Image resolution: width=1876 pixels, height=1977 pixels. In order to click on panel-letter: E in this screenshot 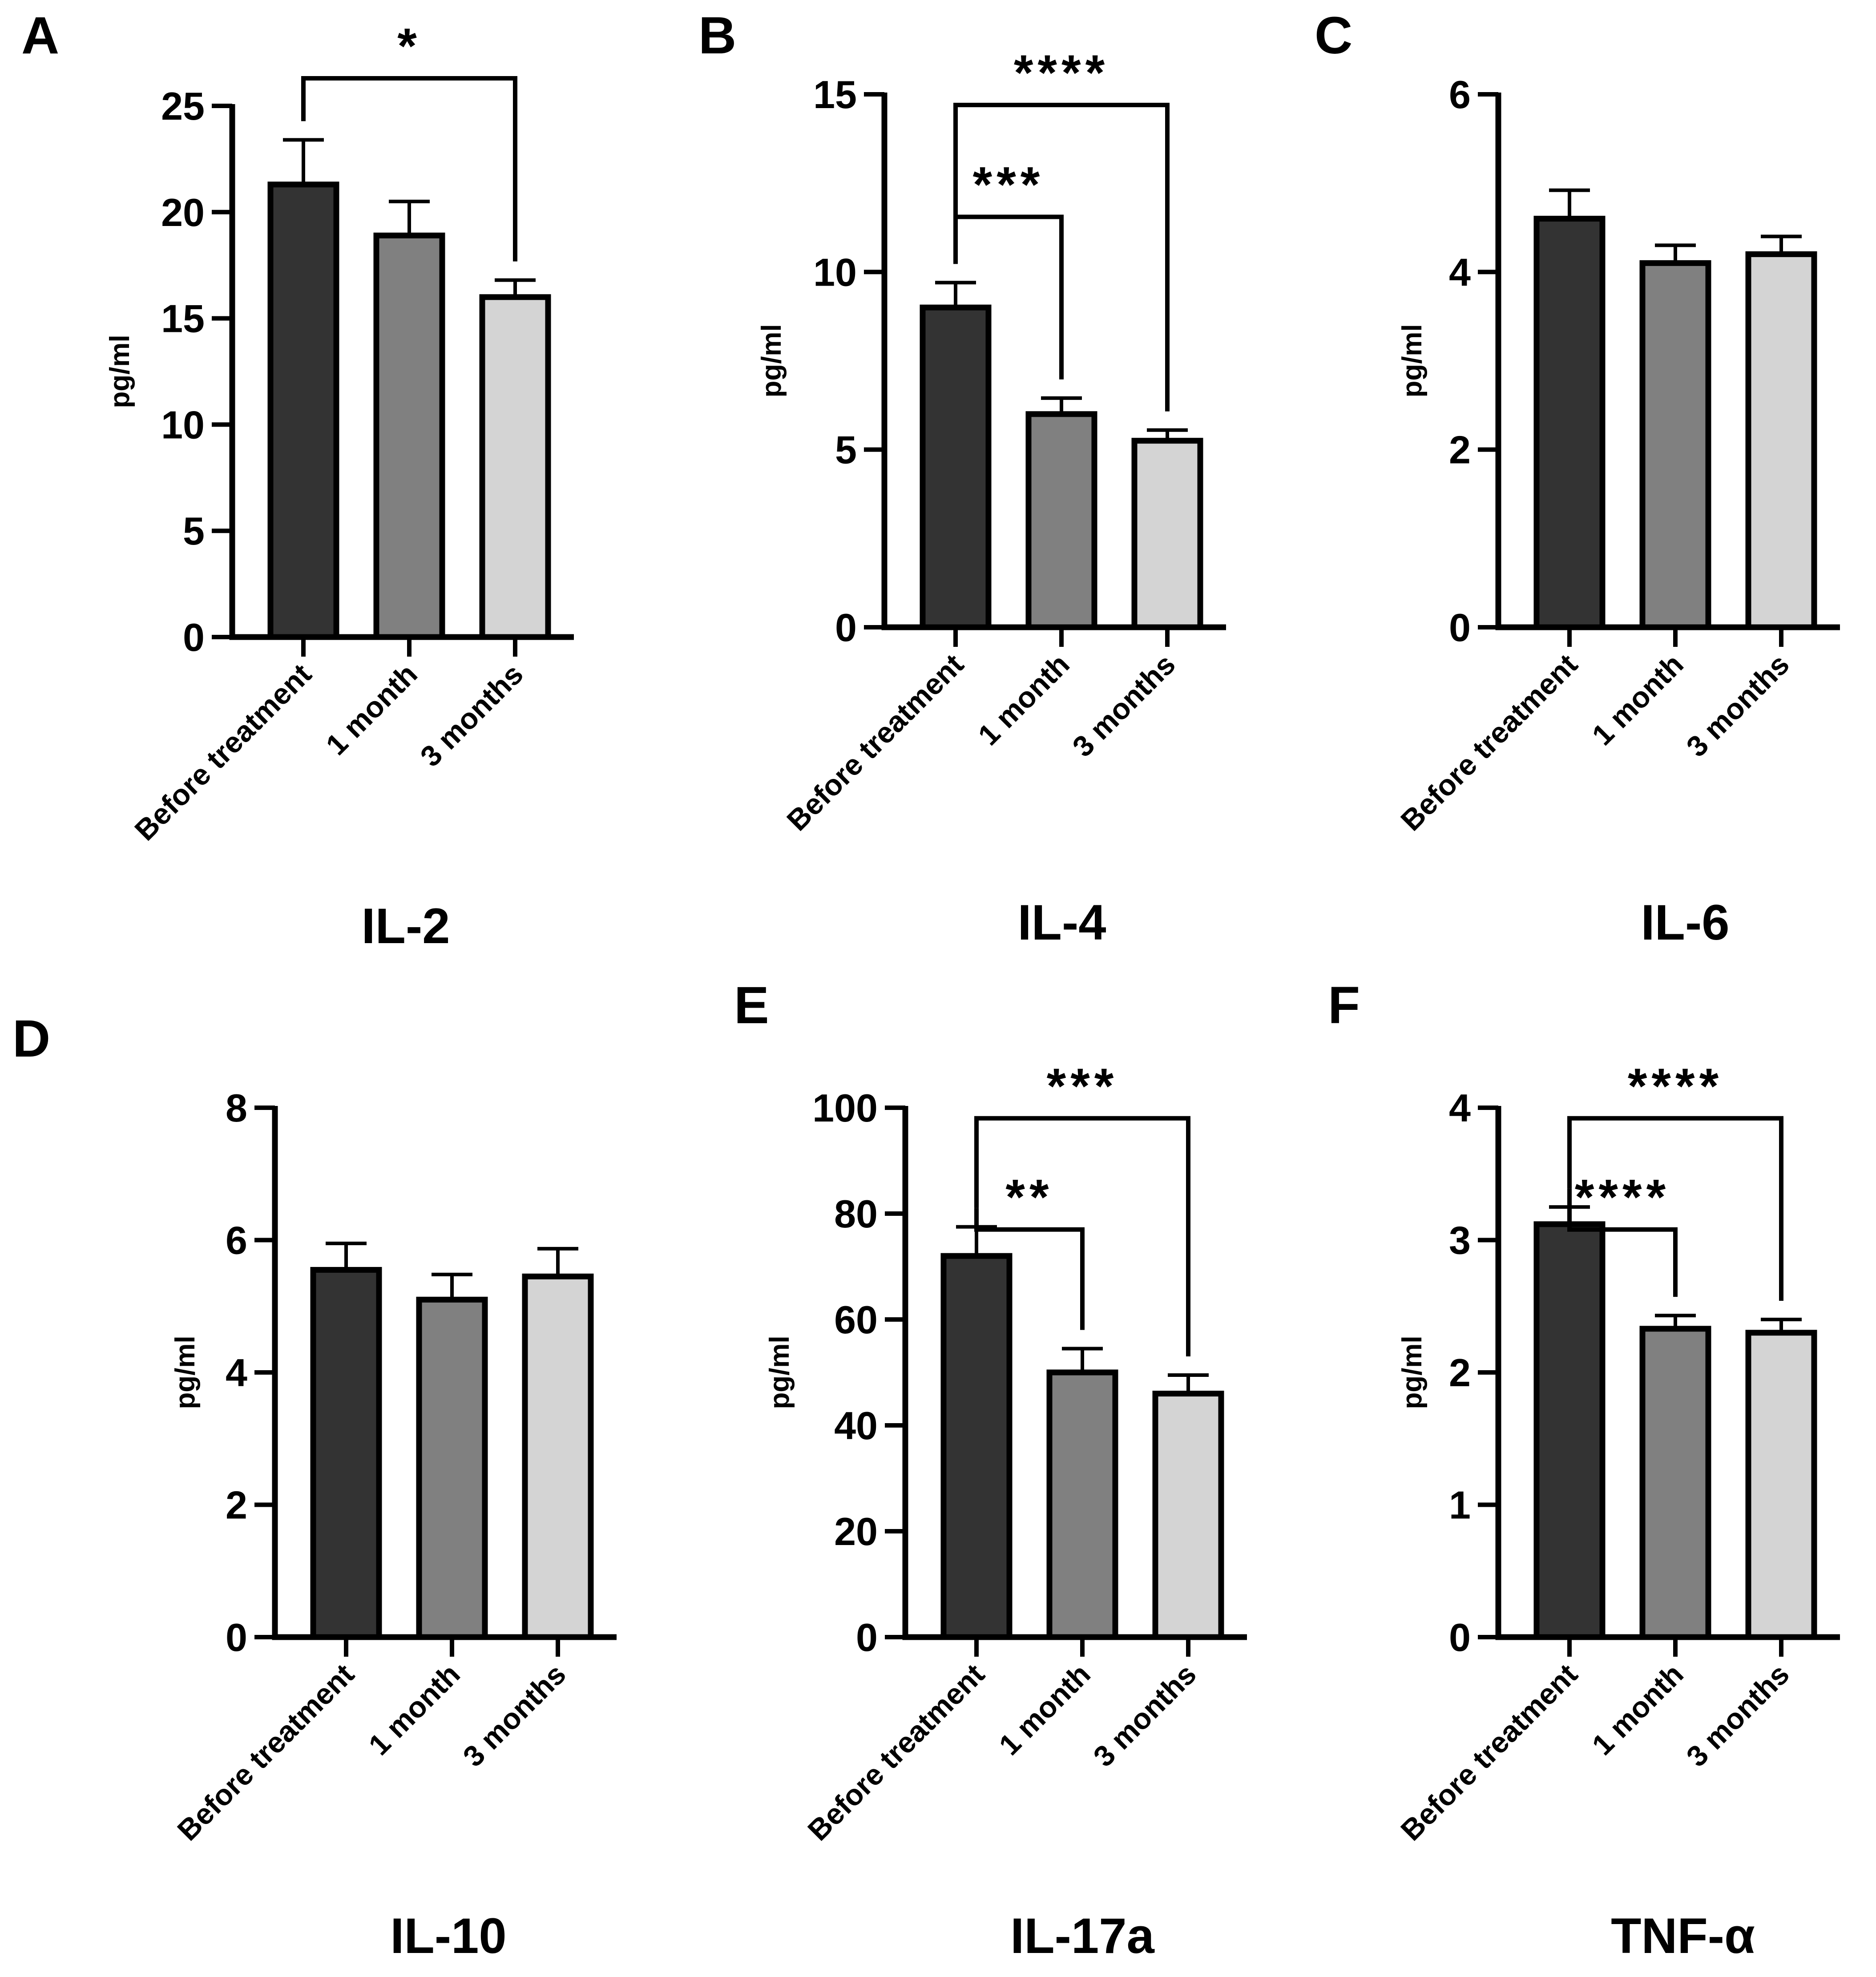, I will do `click(751, 1005)`.